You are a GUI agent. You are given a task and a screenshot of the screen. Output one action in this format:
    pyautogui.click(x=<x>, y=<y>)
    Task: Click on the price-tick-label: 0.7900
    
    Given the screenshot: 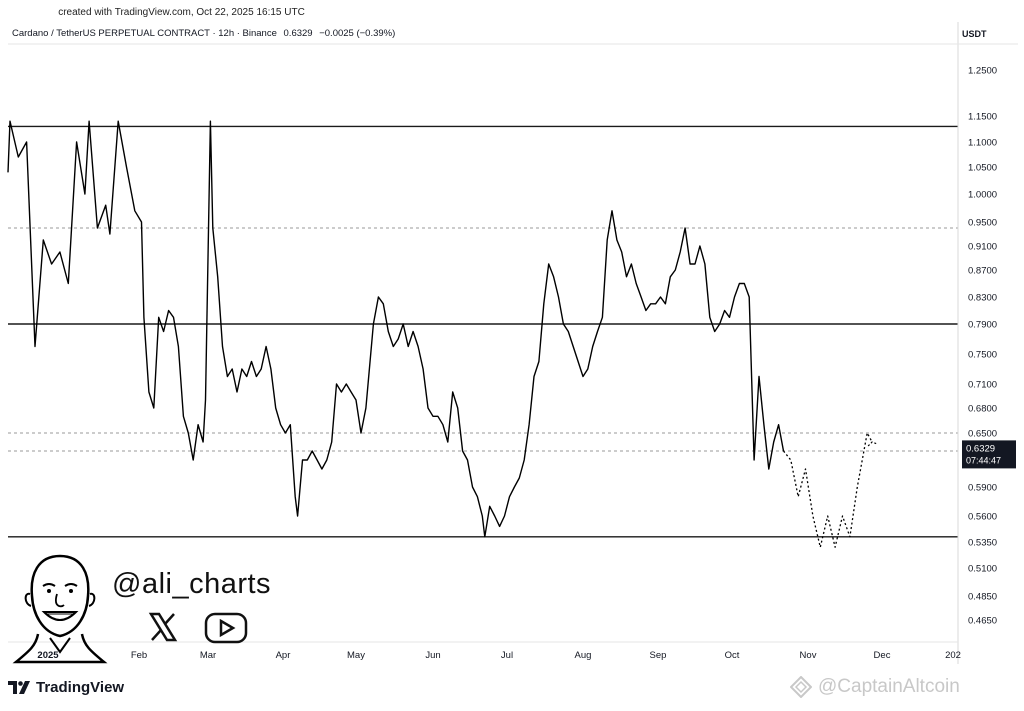 What is the action you would take?
    pyautogui.click(x=982, y=325)
    